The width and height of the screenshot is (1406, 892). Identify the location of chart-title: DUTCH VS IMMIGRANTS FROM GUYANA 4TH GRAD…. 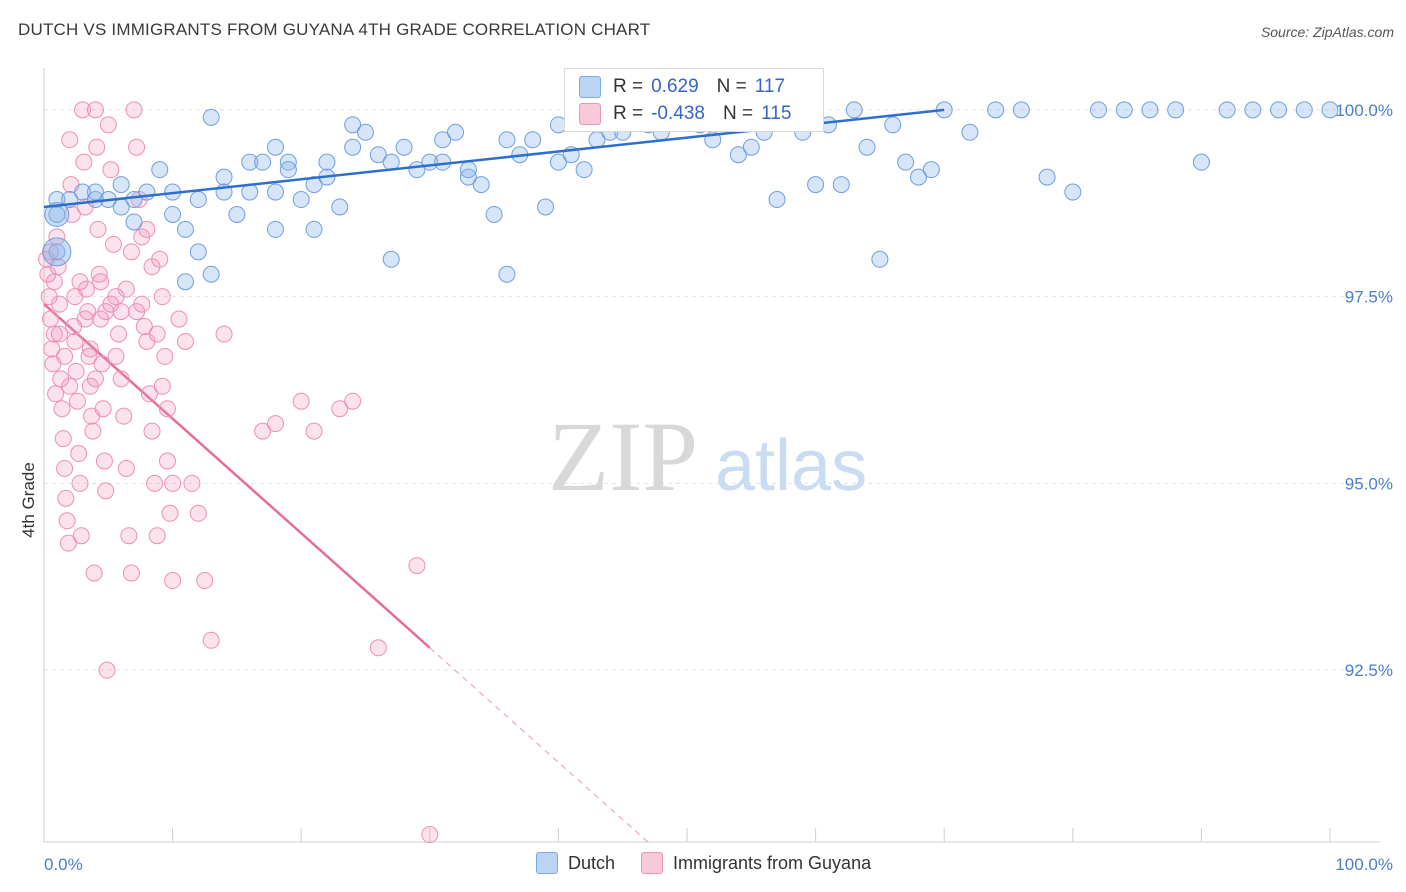
(334, 29).